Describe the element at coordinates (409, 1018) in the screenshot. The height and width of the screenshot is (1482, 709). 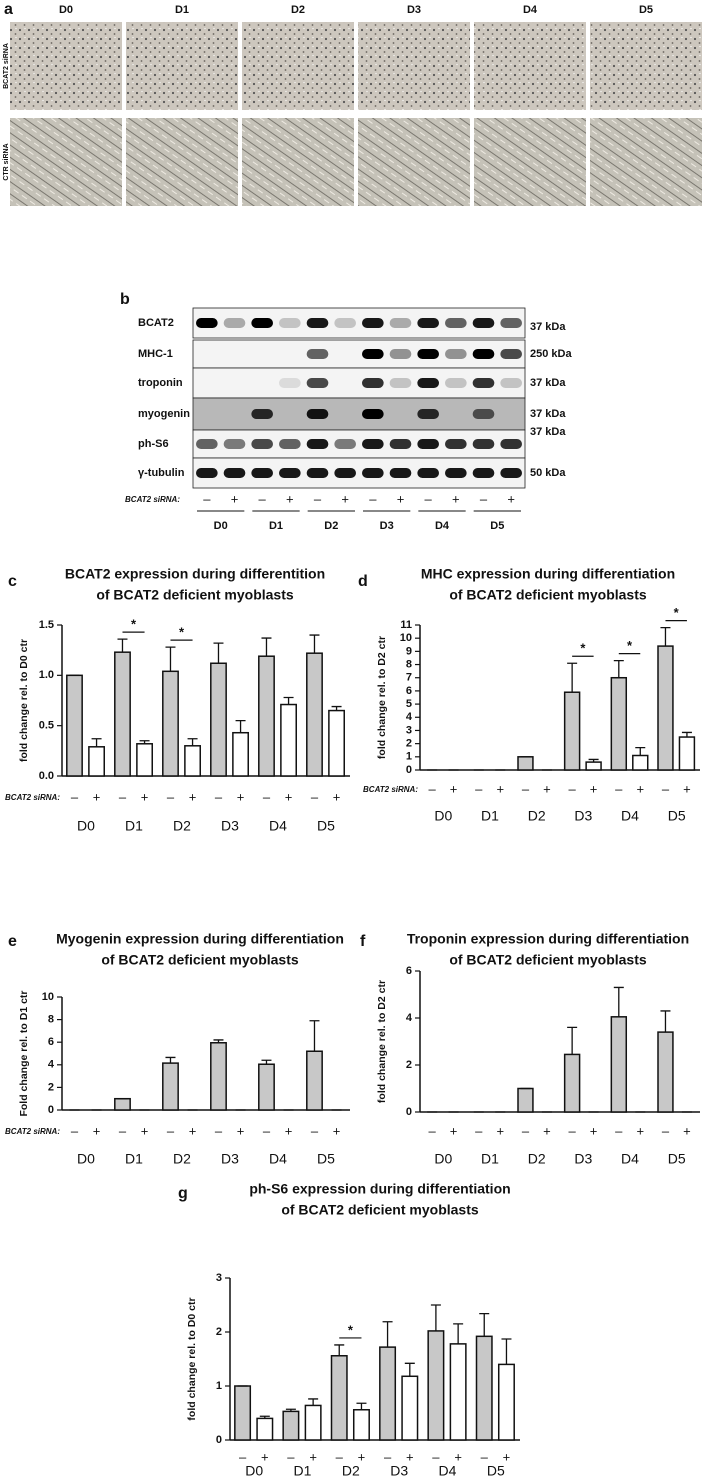
I see `y-tick-label: 4` at that location.